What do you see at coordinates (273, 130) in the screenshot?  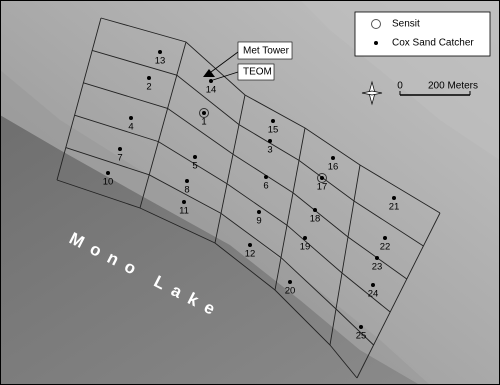 I see `site-label: 15` at bounding box center [273, 130].